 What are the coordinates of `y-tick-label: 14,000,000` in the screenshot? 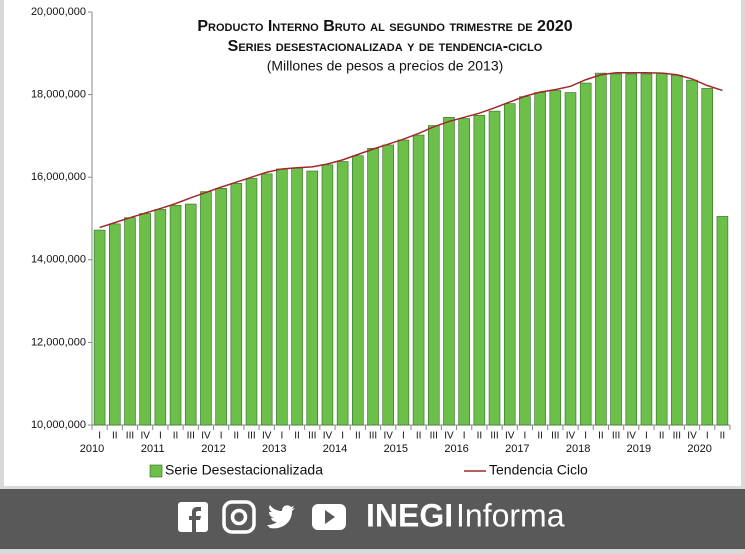 It's located at (58, 260).